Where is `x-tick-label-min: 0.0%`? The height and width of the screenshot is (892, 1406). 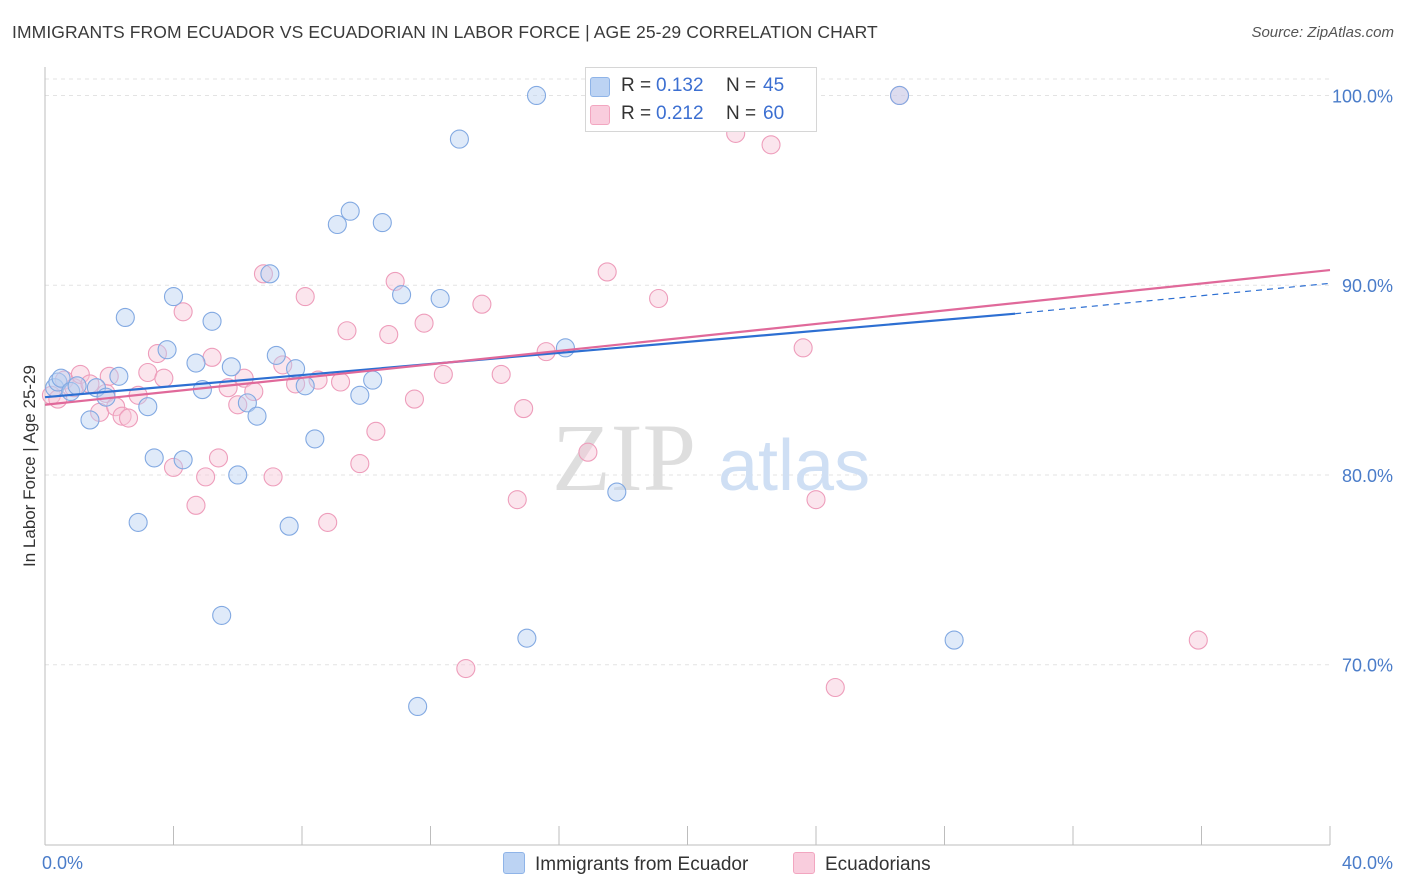 x-tick-label-min: 0.0% is located at coordinates (62, 863).